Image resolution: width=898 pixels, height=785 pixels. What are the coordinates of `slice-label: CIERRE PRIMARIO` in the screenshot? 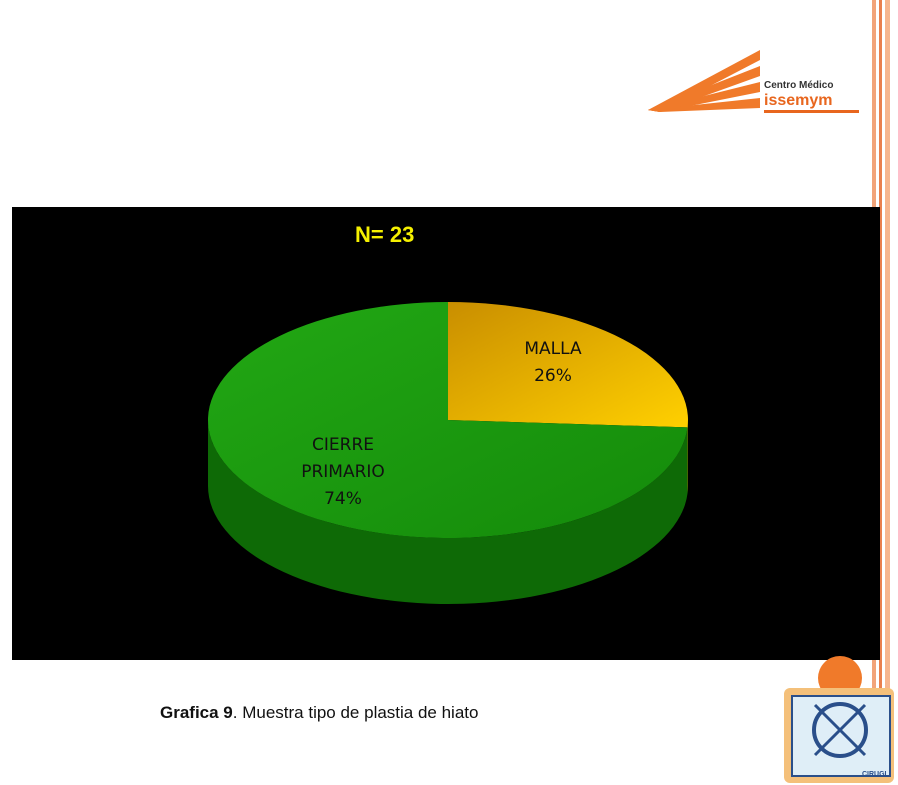 It's located at (343, 459).